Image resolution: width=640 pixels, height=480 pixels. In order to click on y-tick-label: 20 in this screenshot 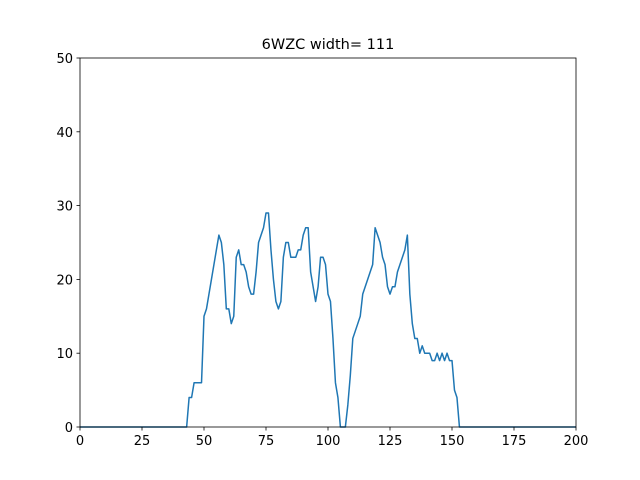, I will do `click(64, 280)`.